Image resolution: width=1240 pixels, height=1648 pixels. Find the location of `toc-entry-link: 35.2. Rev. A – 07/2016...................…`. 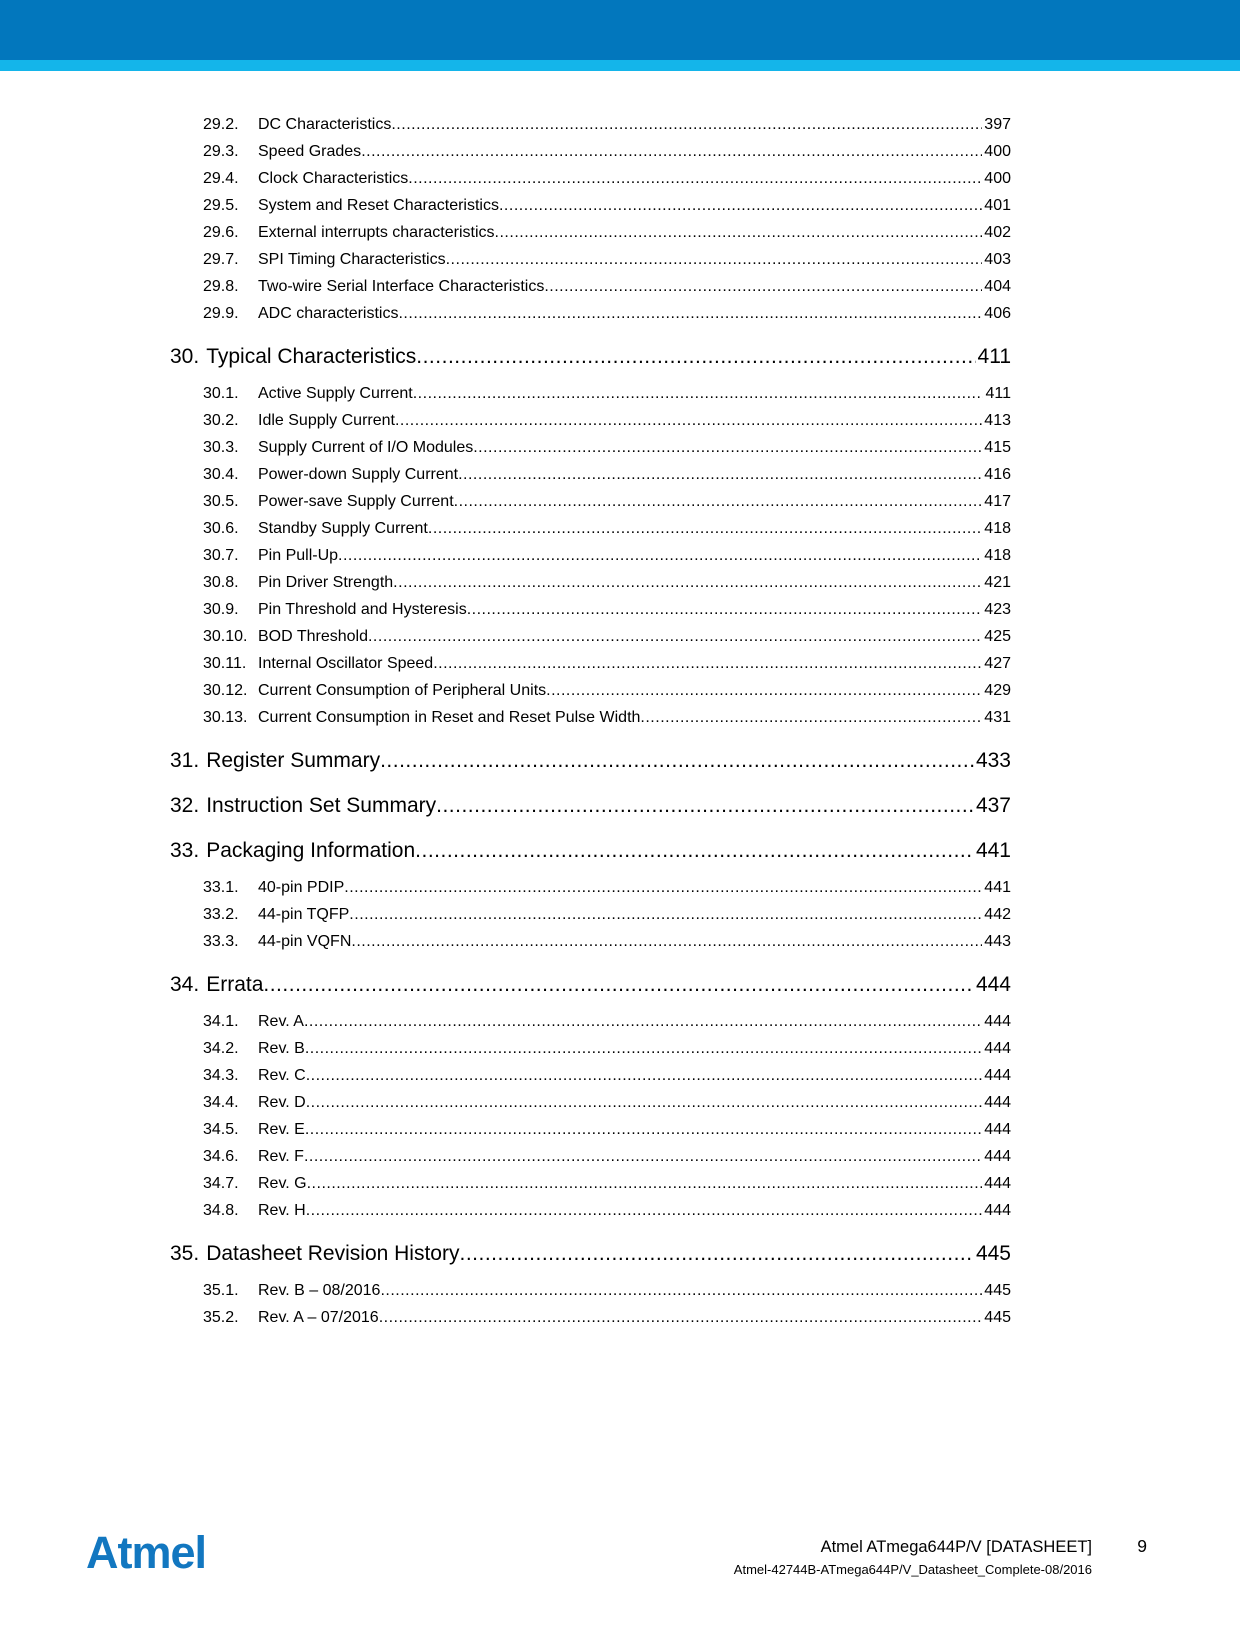

toc-entry-link: 35.2. Rev. A – 07/2016...................… is located at coordinates (590, 1317).